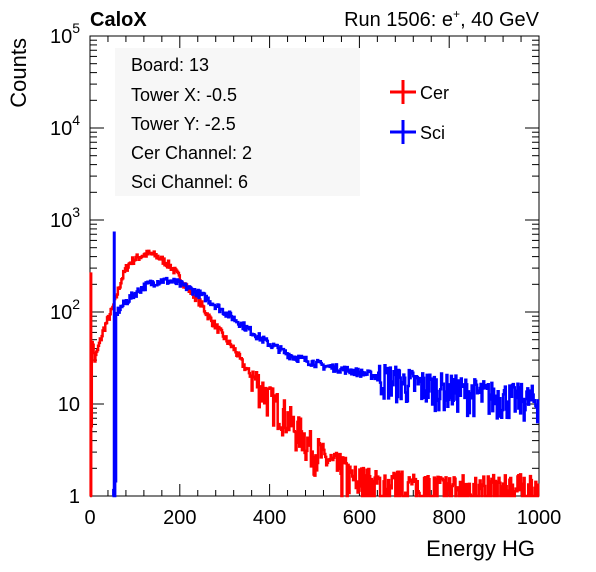  I want to click on y-tick-label: 10, so click(69, 405).